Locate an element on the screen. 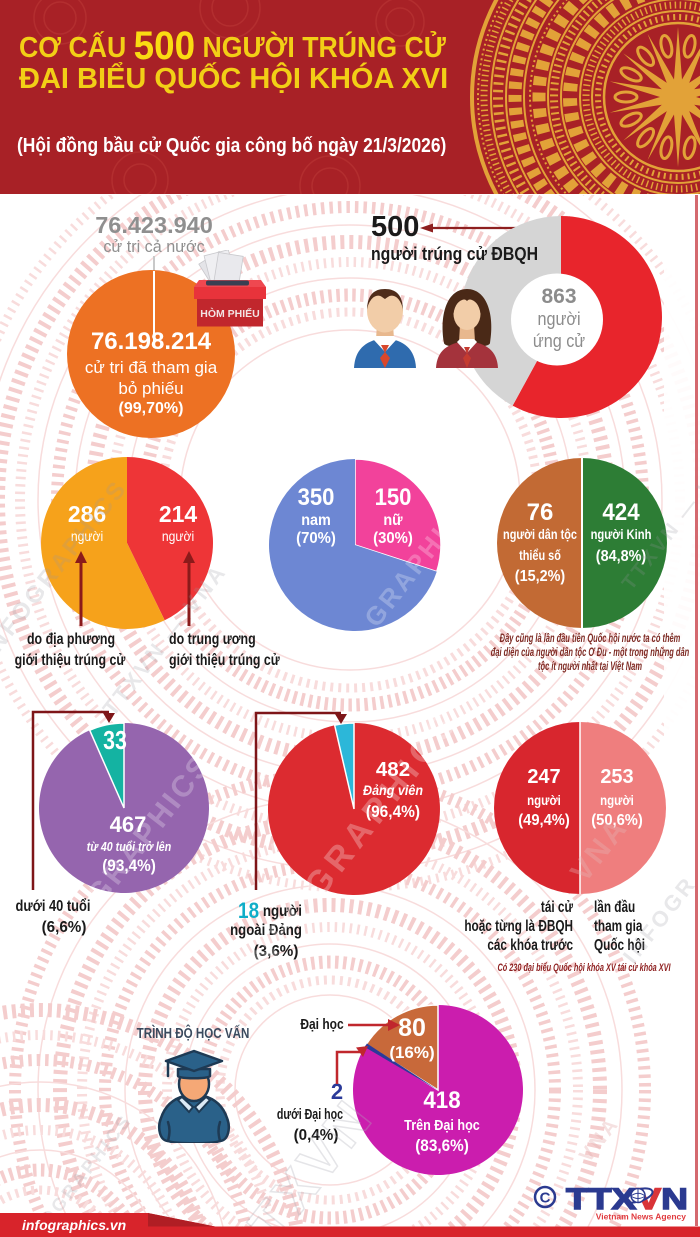 This screenshot has width=700, height=1237. svg-text: Vietnam News Agency is located at coordinates (641, 1217).